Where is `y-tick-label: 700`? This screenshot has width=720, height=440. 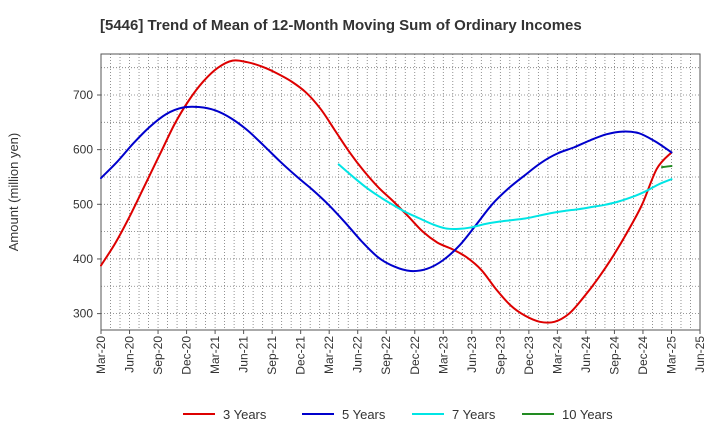
y-tick-label: 700 is located at coordinates (83, 95).